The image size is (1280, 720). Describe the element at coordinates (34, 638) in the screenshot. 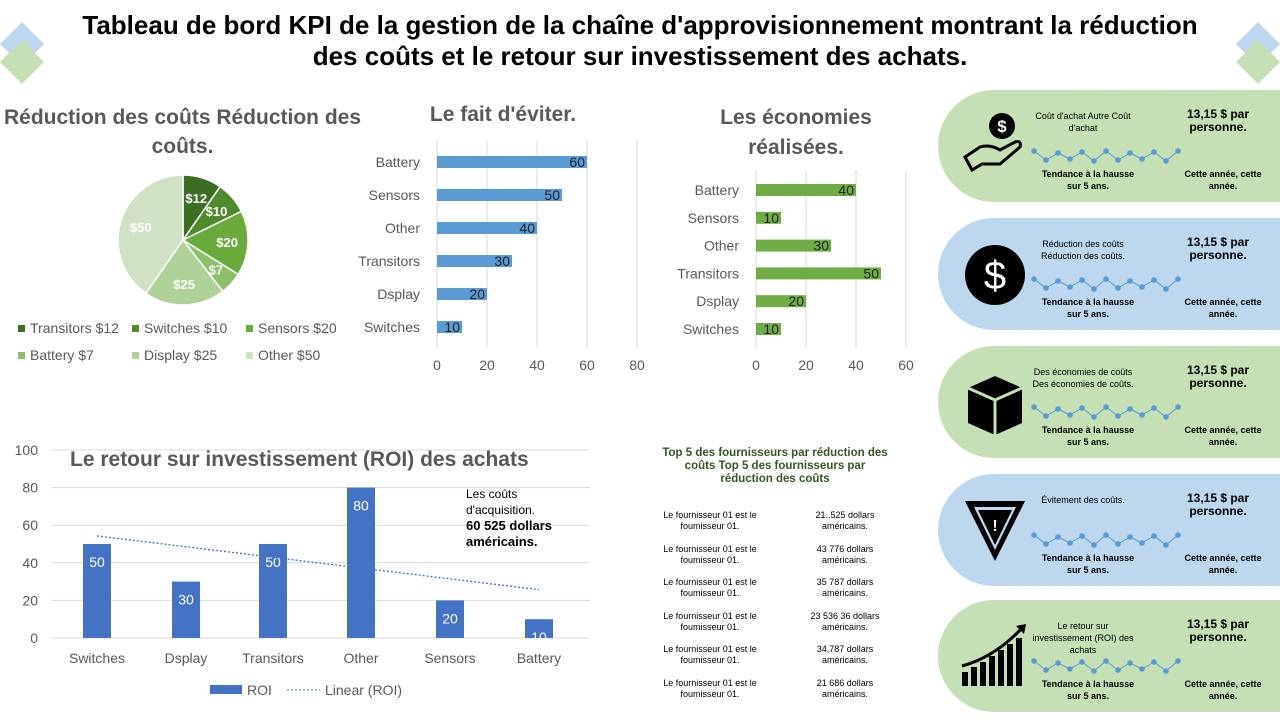

I see `tick-label: 0` at that location.